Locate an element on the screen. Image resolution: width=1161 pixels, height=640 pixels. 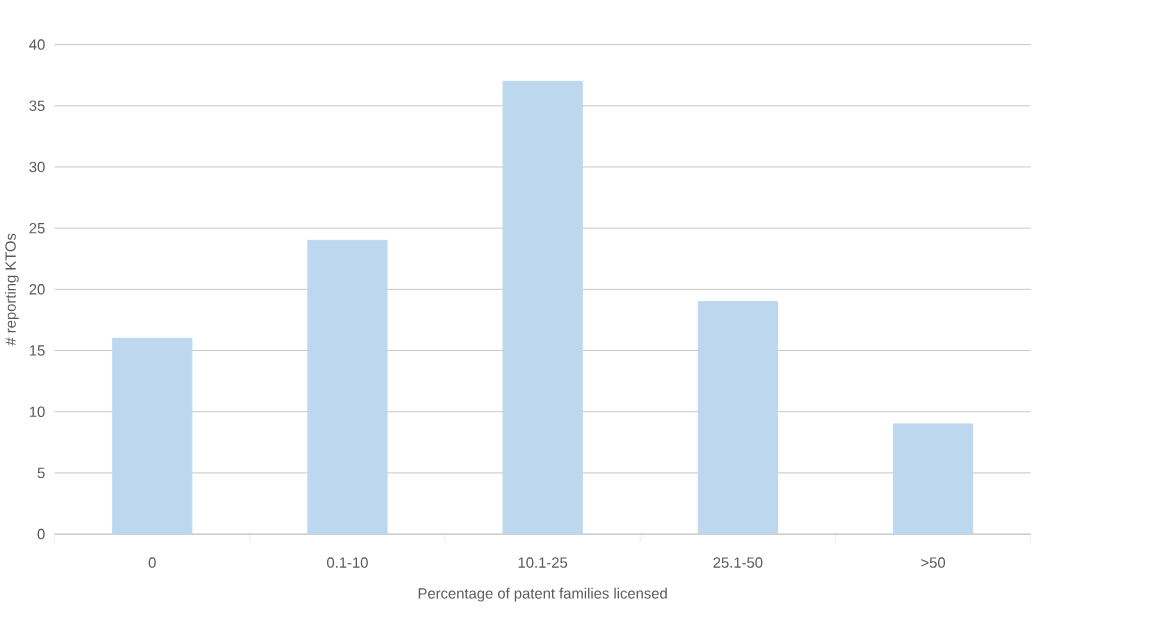
x-tick-label: >50 is located at coordinates (933, 562).